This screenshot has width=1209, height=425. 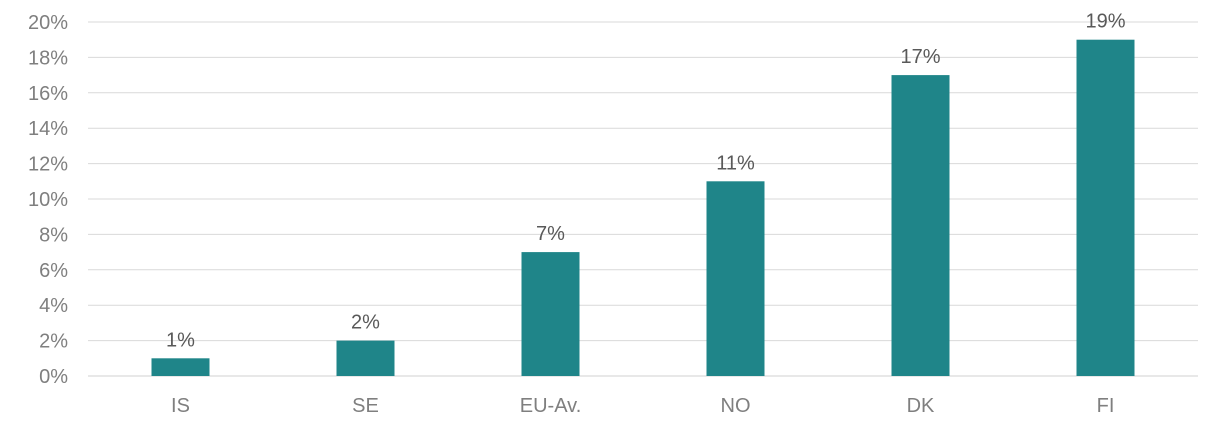 What do you see at coordinates (920, 225) in the screenshot?
I see `bar-dk` at bounding box center [920, 225].